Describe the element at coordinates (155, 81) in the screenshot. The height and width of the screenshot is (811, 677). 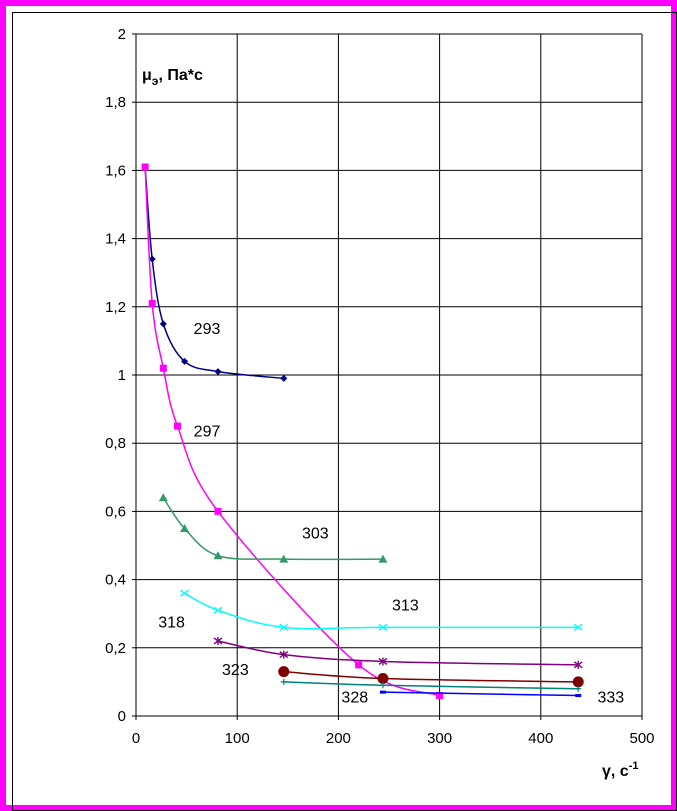
I see `y-axis-title-sub: э` at that location.